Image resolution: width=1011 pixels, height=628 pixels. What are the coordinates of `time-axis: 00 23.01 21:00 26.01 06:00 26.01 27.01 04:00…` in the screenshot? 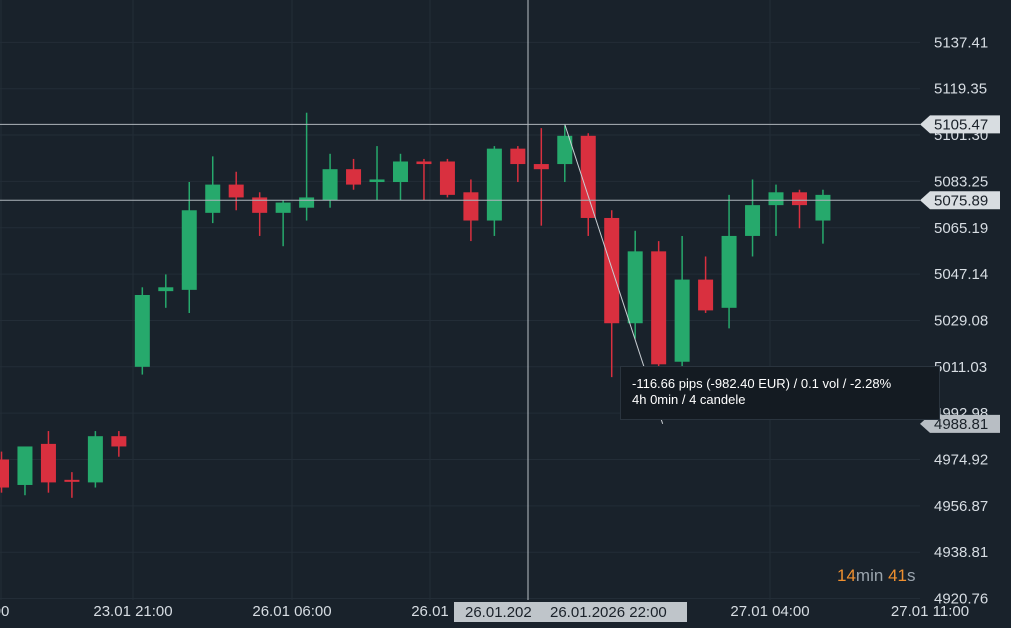 It's located at (484, 612).